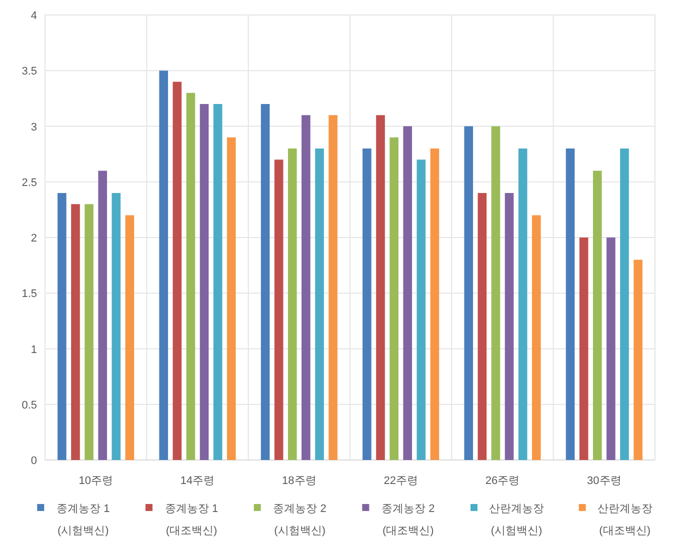 Image resolution: width=674 pixels, height=547 pixels. What do you see at coordinates (299, 481) in the screenshot?
I see `x-tick-label: 18주령` at bounding box center [299, 481].